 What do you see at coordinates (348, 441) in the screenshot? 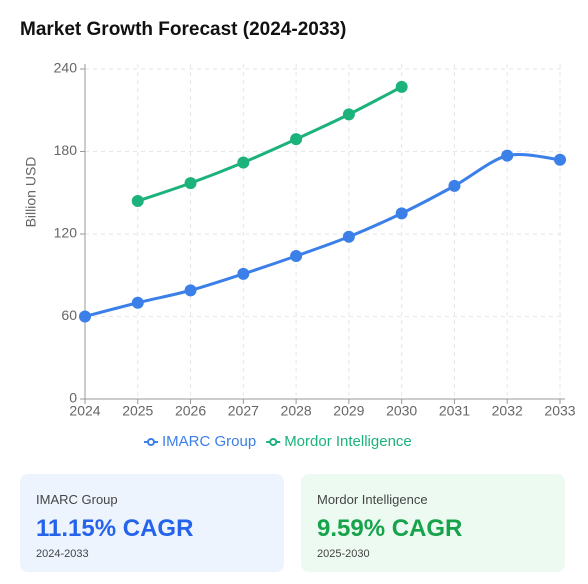
I see `legend-label: Mordor Intelligence` at bounding box center [348, 441].